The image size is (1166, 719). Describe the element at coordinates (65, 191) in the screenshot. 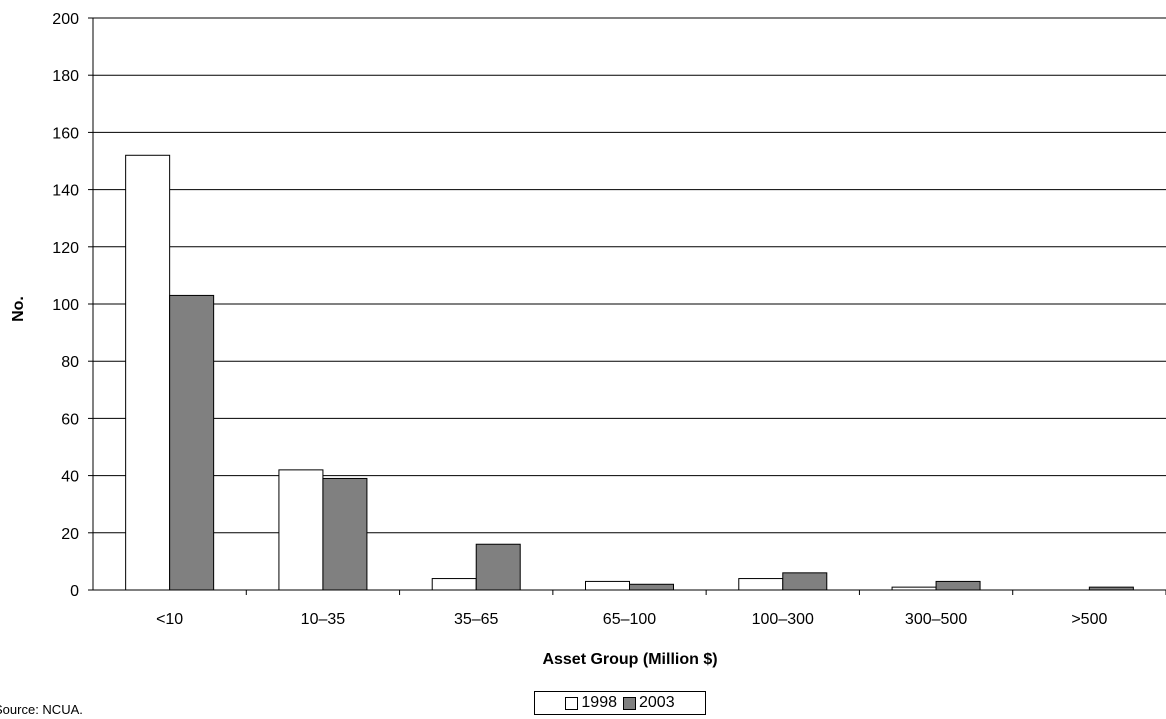

I see `y-tick-label: 140` at that location.